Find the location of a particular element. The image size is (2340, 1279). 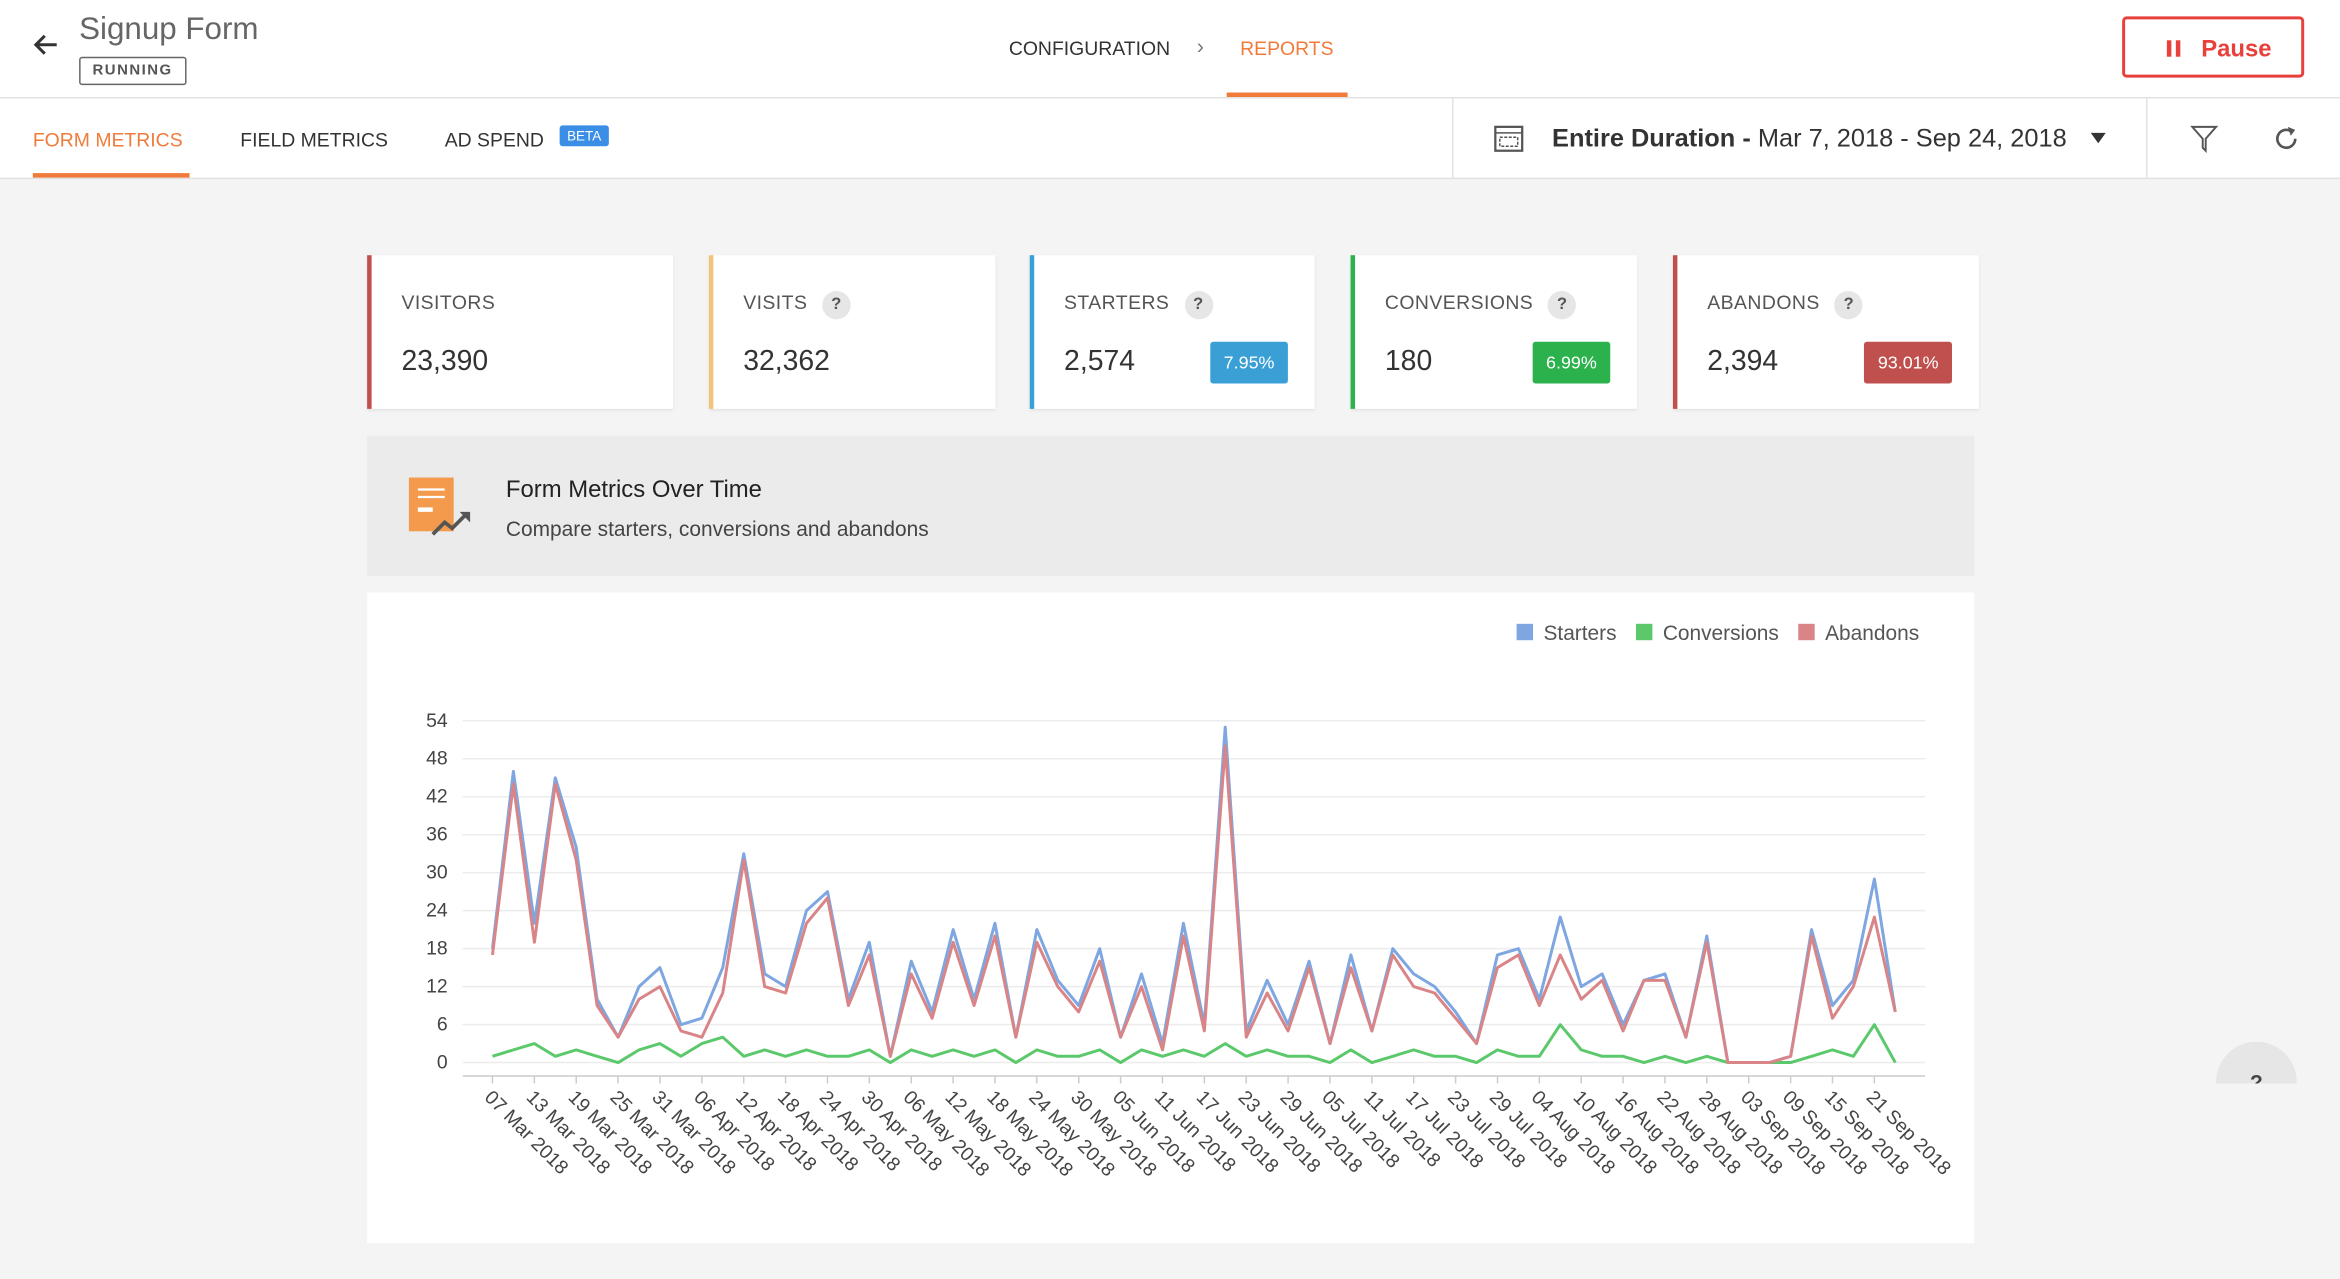

y-tick-label: 24 is located at coordinates (437, 911).